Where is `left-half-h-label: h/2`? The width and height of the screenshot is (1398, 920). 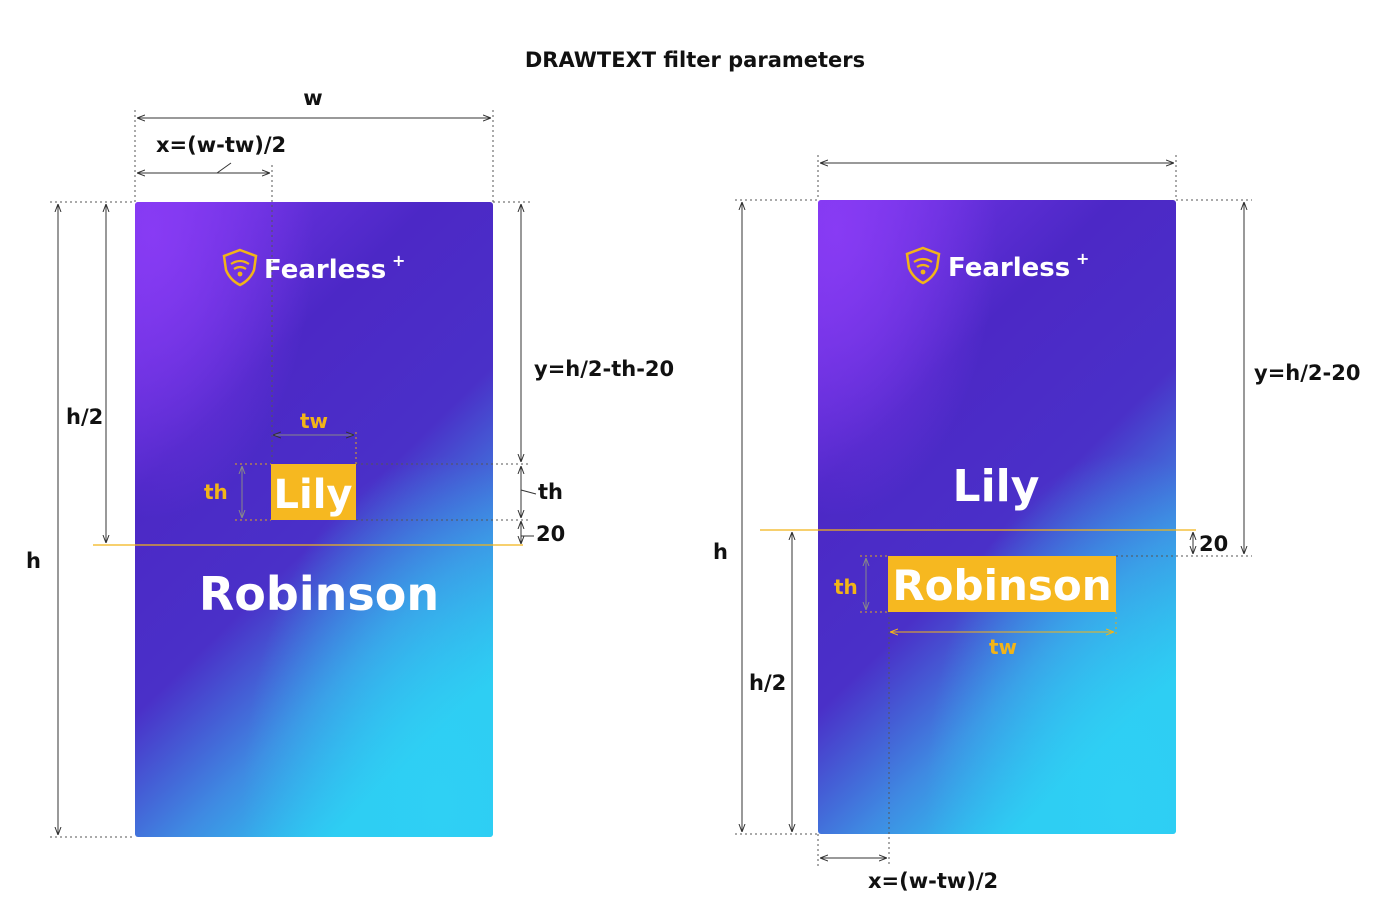
left-half-h-label: h/2 is located at coordinates (84, 417).